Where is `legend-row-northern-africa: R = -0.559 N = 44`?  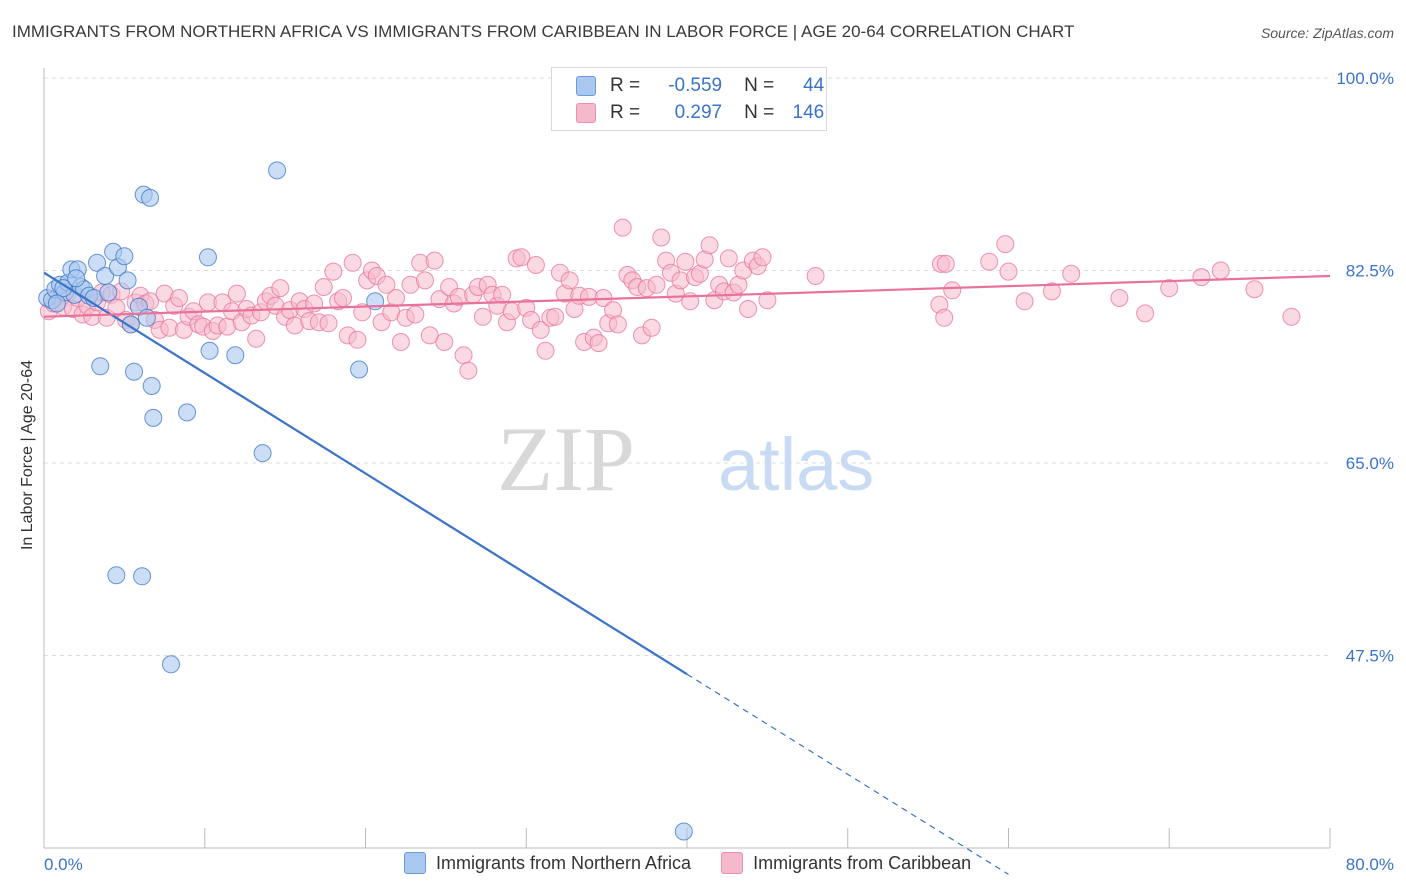
legend-row-northern-africa: R = -0.559 N = 44 is located at coordinates (700, 86).